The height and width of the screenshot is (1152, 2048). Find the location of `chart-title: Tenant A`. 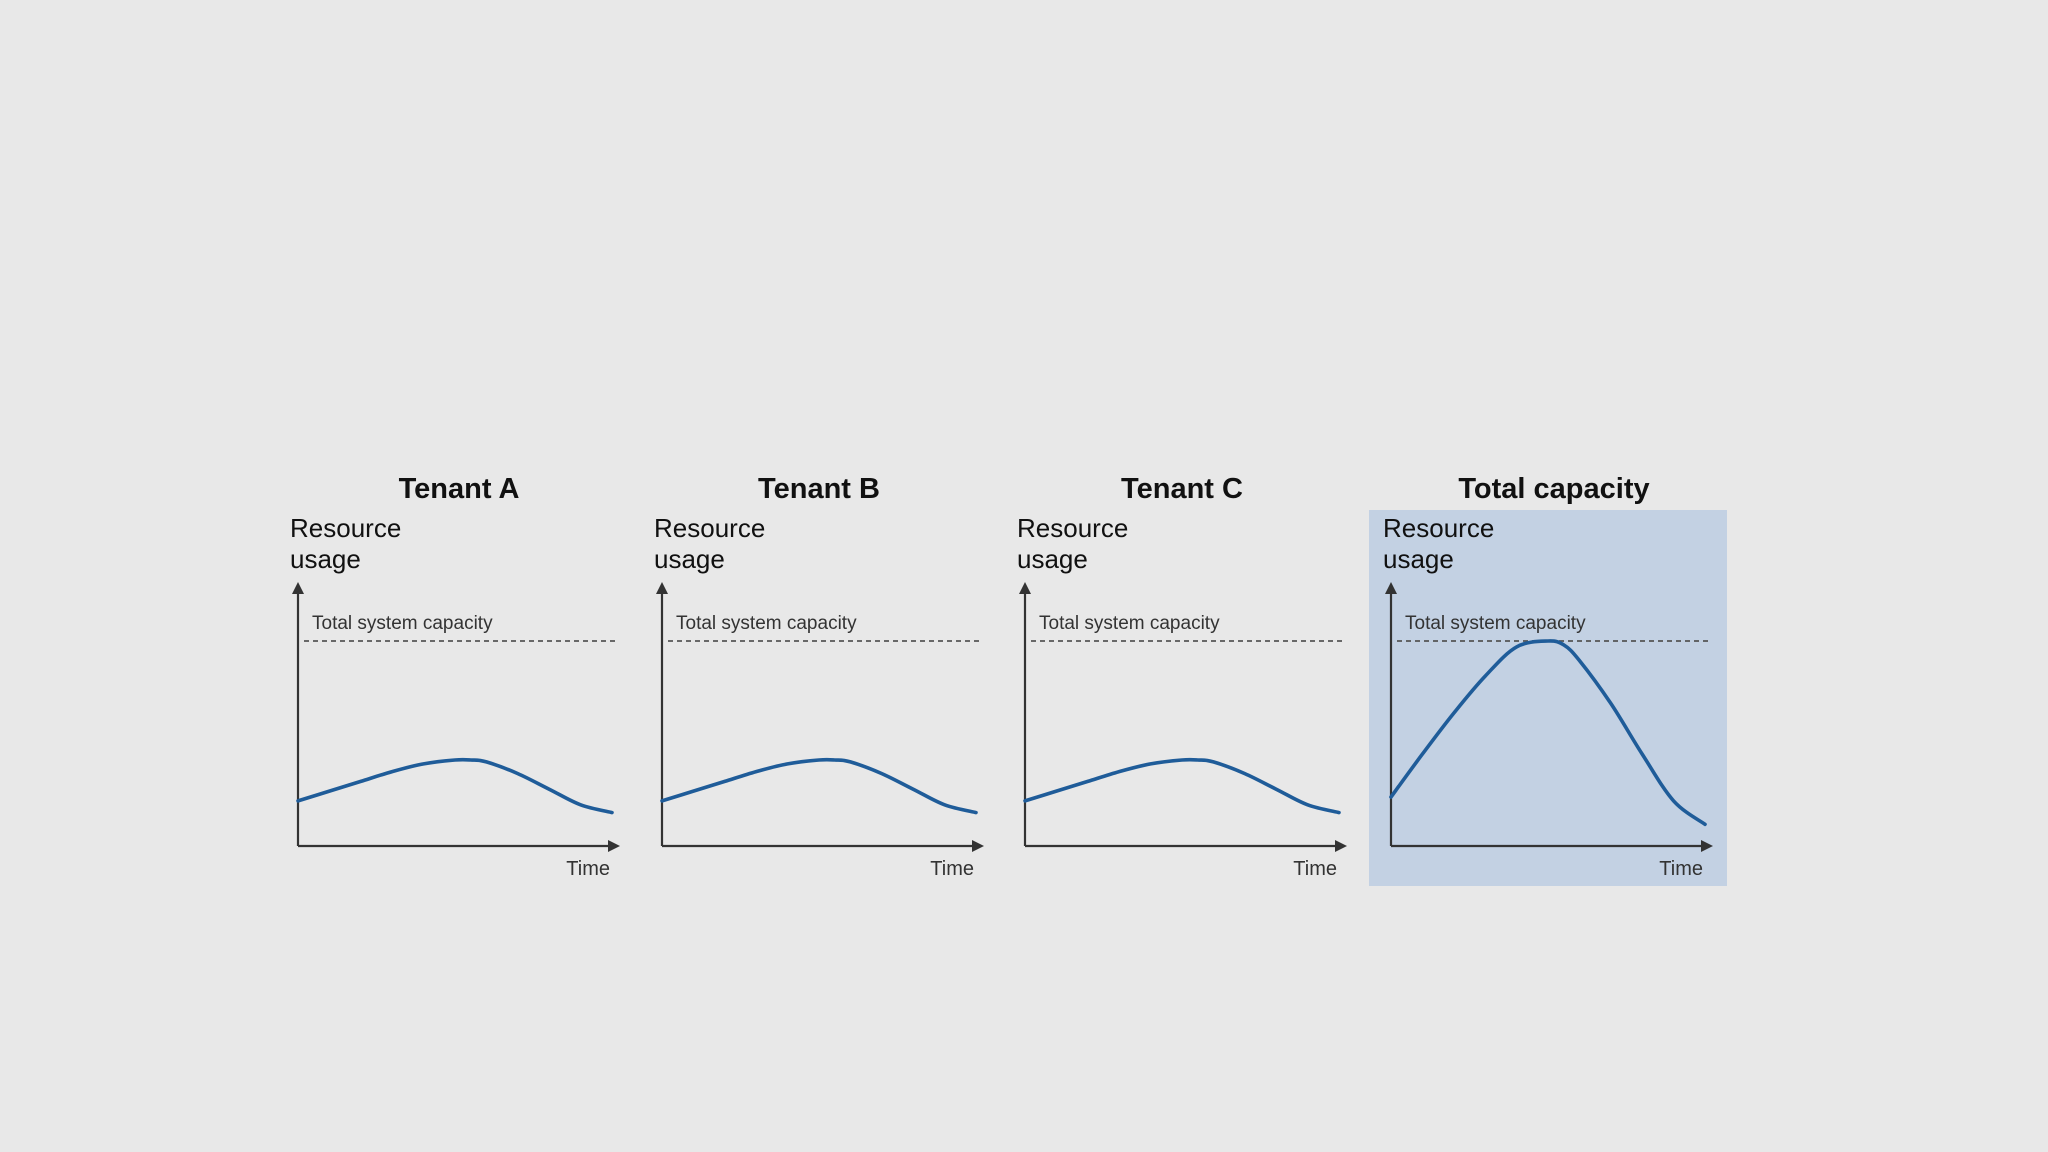

chart-title: Tenant A is located at coordinates (459, 489).